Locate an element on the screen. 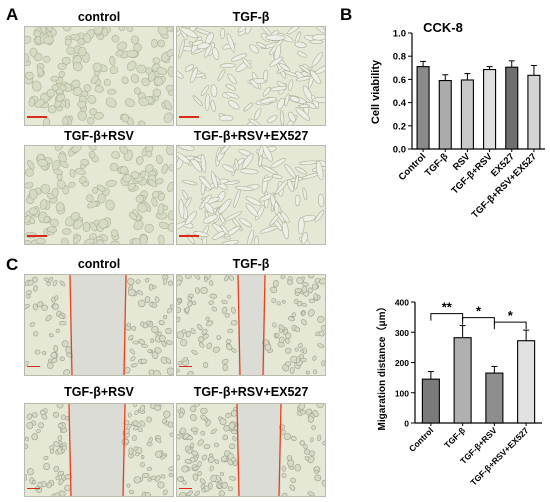  significance-marker: ** is located at coordinates (447, 307).